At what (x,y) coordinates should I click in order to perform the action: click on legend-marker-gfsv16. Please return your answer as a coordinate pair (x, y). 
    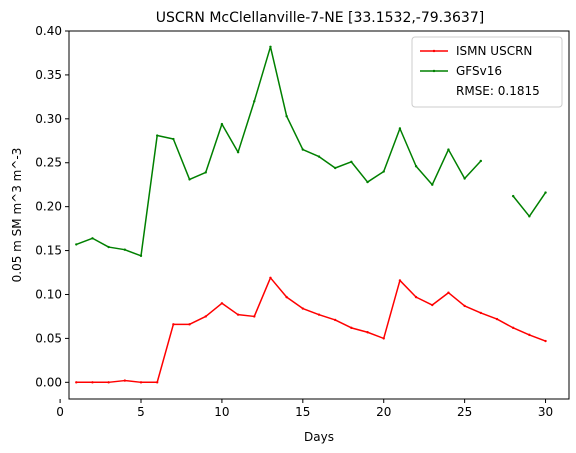
    Looking at the image, I should click on (434, 71).